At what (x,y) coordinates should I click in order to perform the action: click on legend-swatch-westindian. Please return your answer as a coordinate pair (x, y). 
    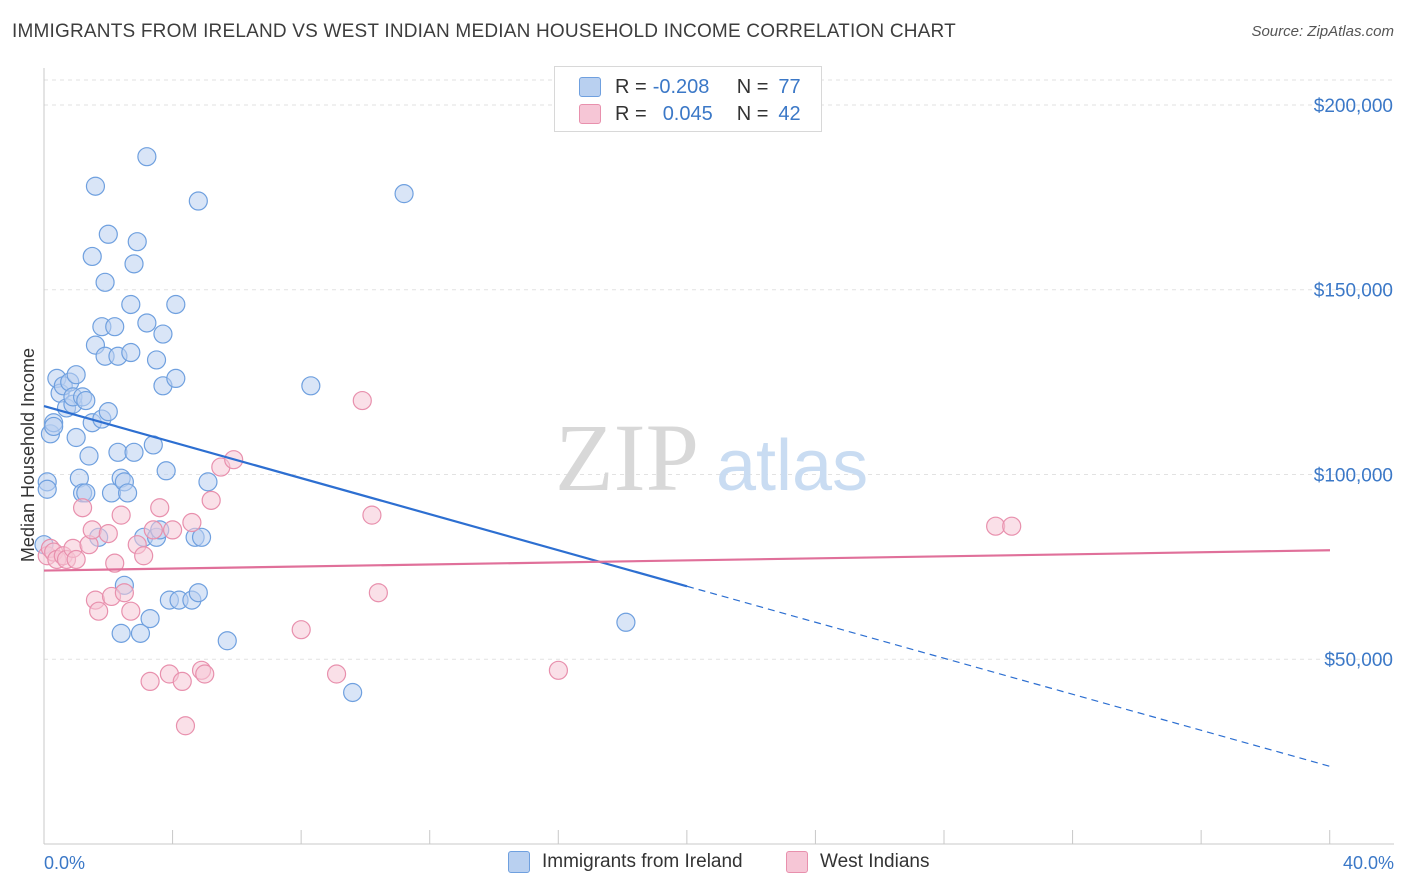
    Looking at the image, I should click on (590, 114).